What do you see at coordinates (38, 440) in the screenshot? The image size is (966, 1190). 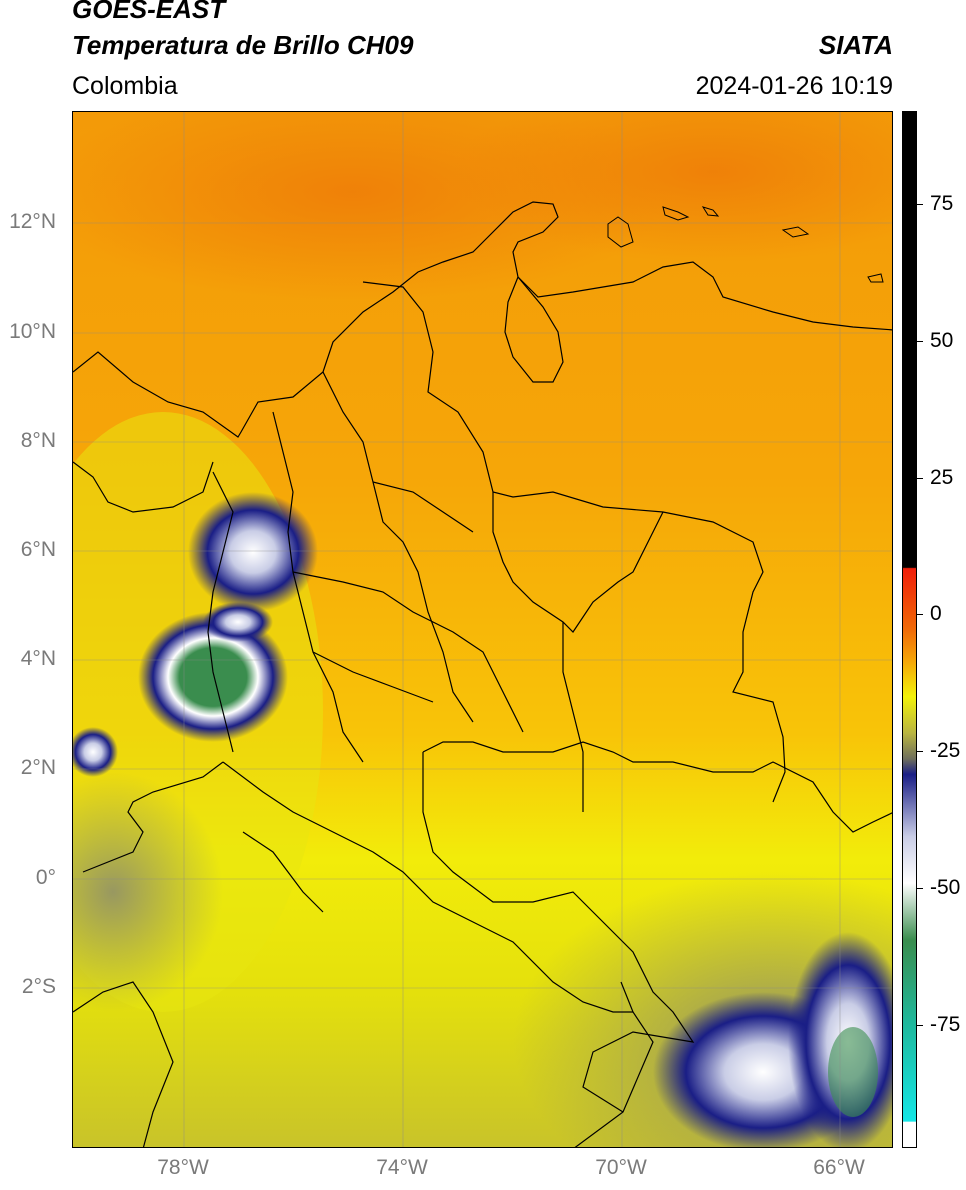 I see `lat-tick: 8°N` at bounding box center [38, 440].